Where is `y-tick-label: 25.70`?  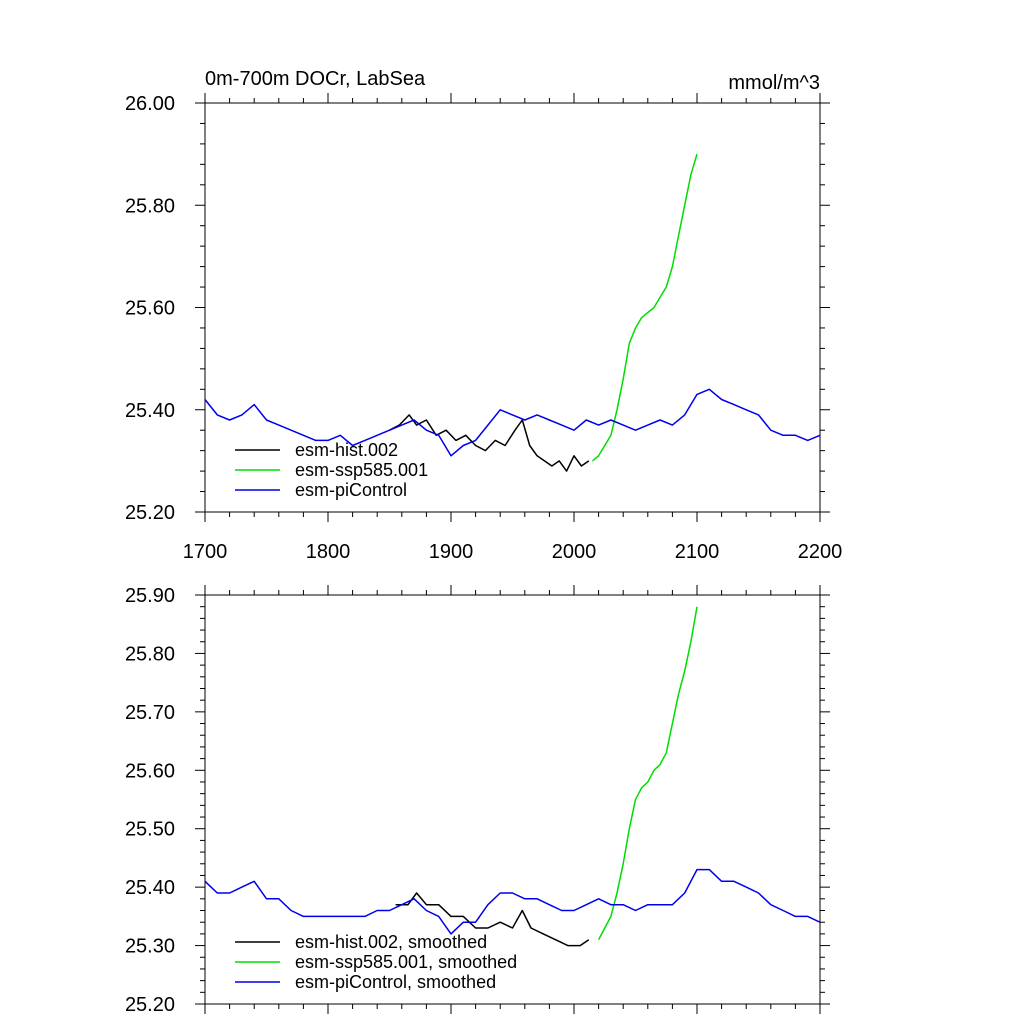
y-tick-label: 25.70 is located at coordinates (150, 713).